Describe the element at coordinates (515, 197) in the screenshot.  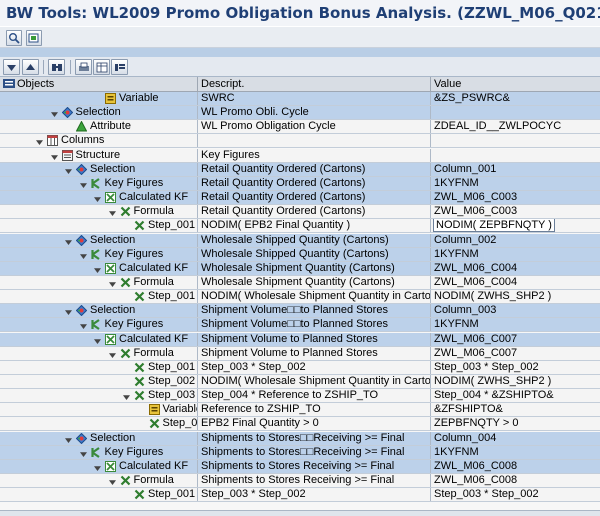
I see `value-cell: ZWL_M06_C003` at that location.